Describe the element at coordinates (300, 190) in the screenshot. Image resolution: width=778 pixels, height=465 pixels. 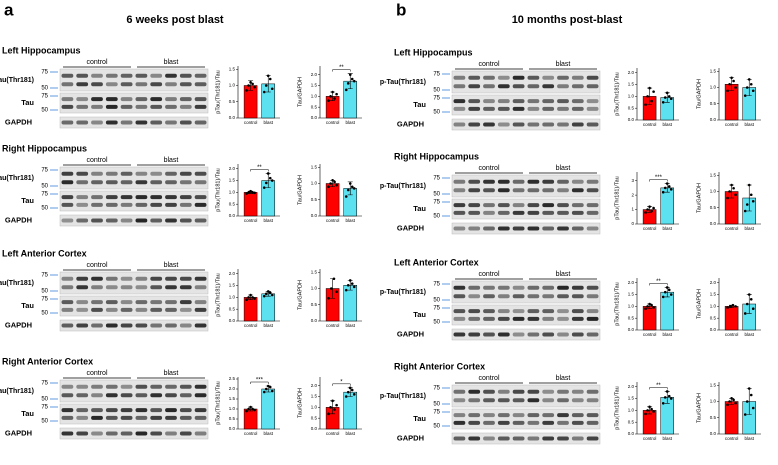
I see `y-axis-label: Tau/GAPDH` at that location.